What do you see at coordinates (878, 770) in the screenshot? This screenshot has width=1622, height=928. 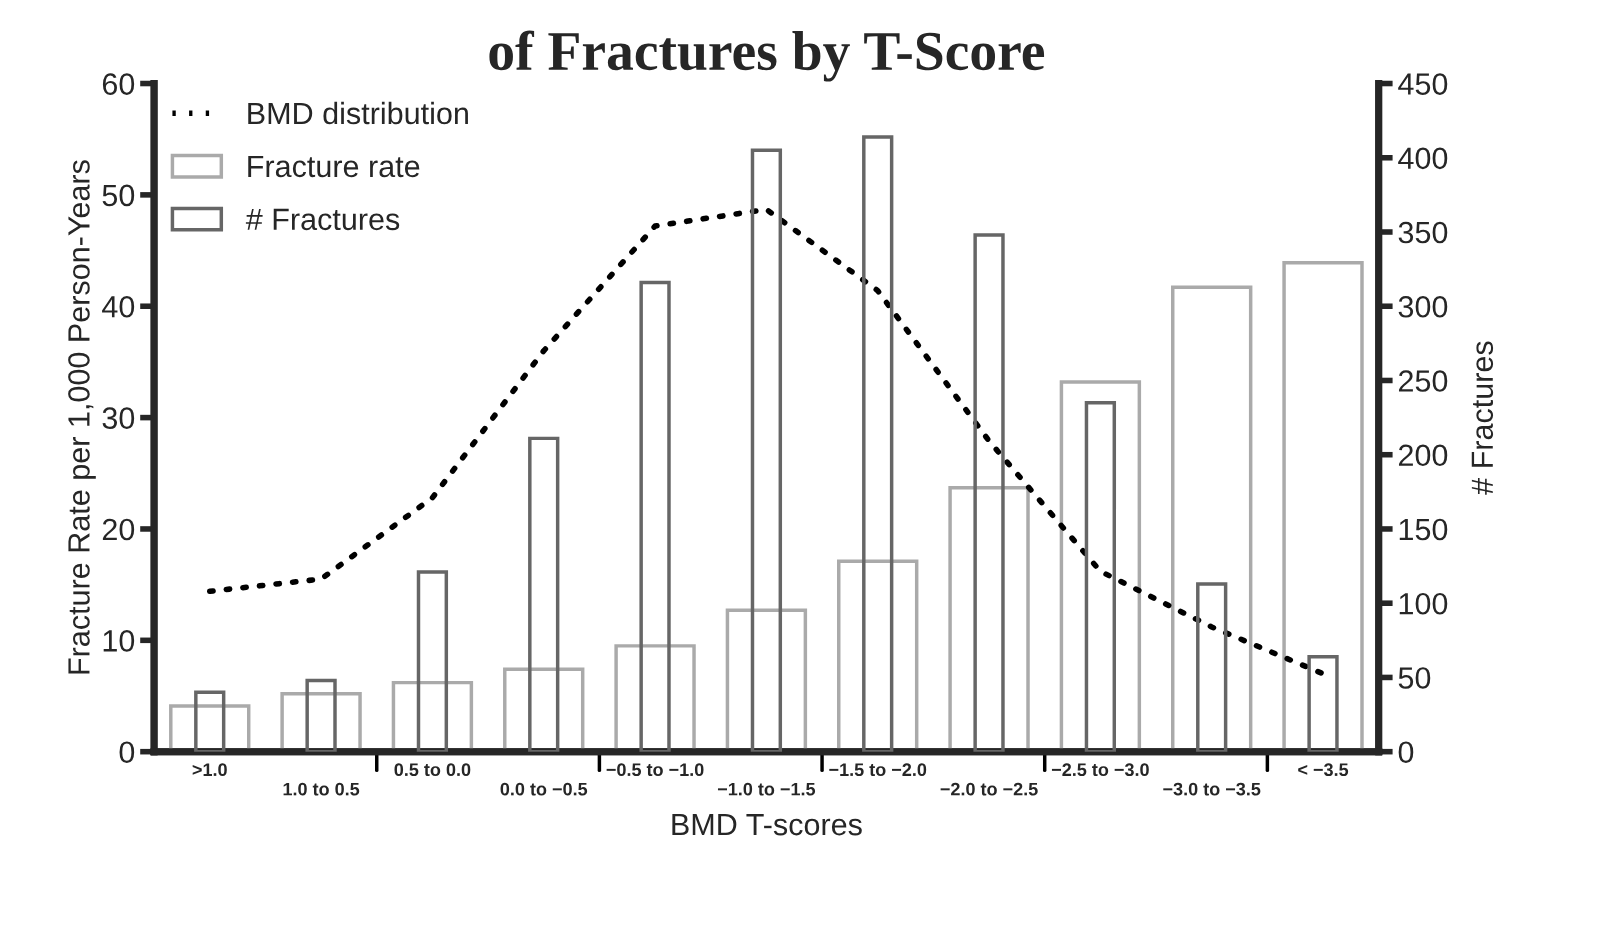 I see `x-tick-label: −1.5 to −2.0` at bounding box center [878, 770].